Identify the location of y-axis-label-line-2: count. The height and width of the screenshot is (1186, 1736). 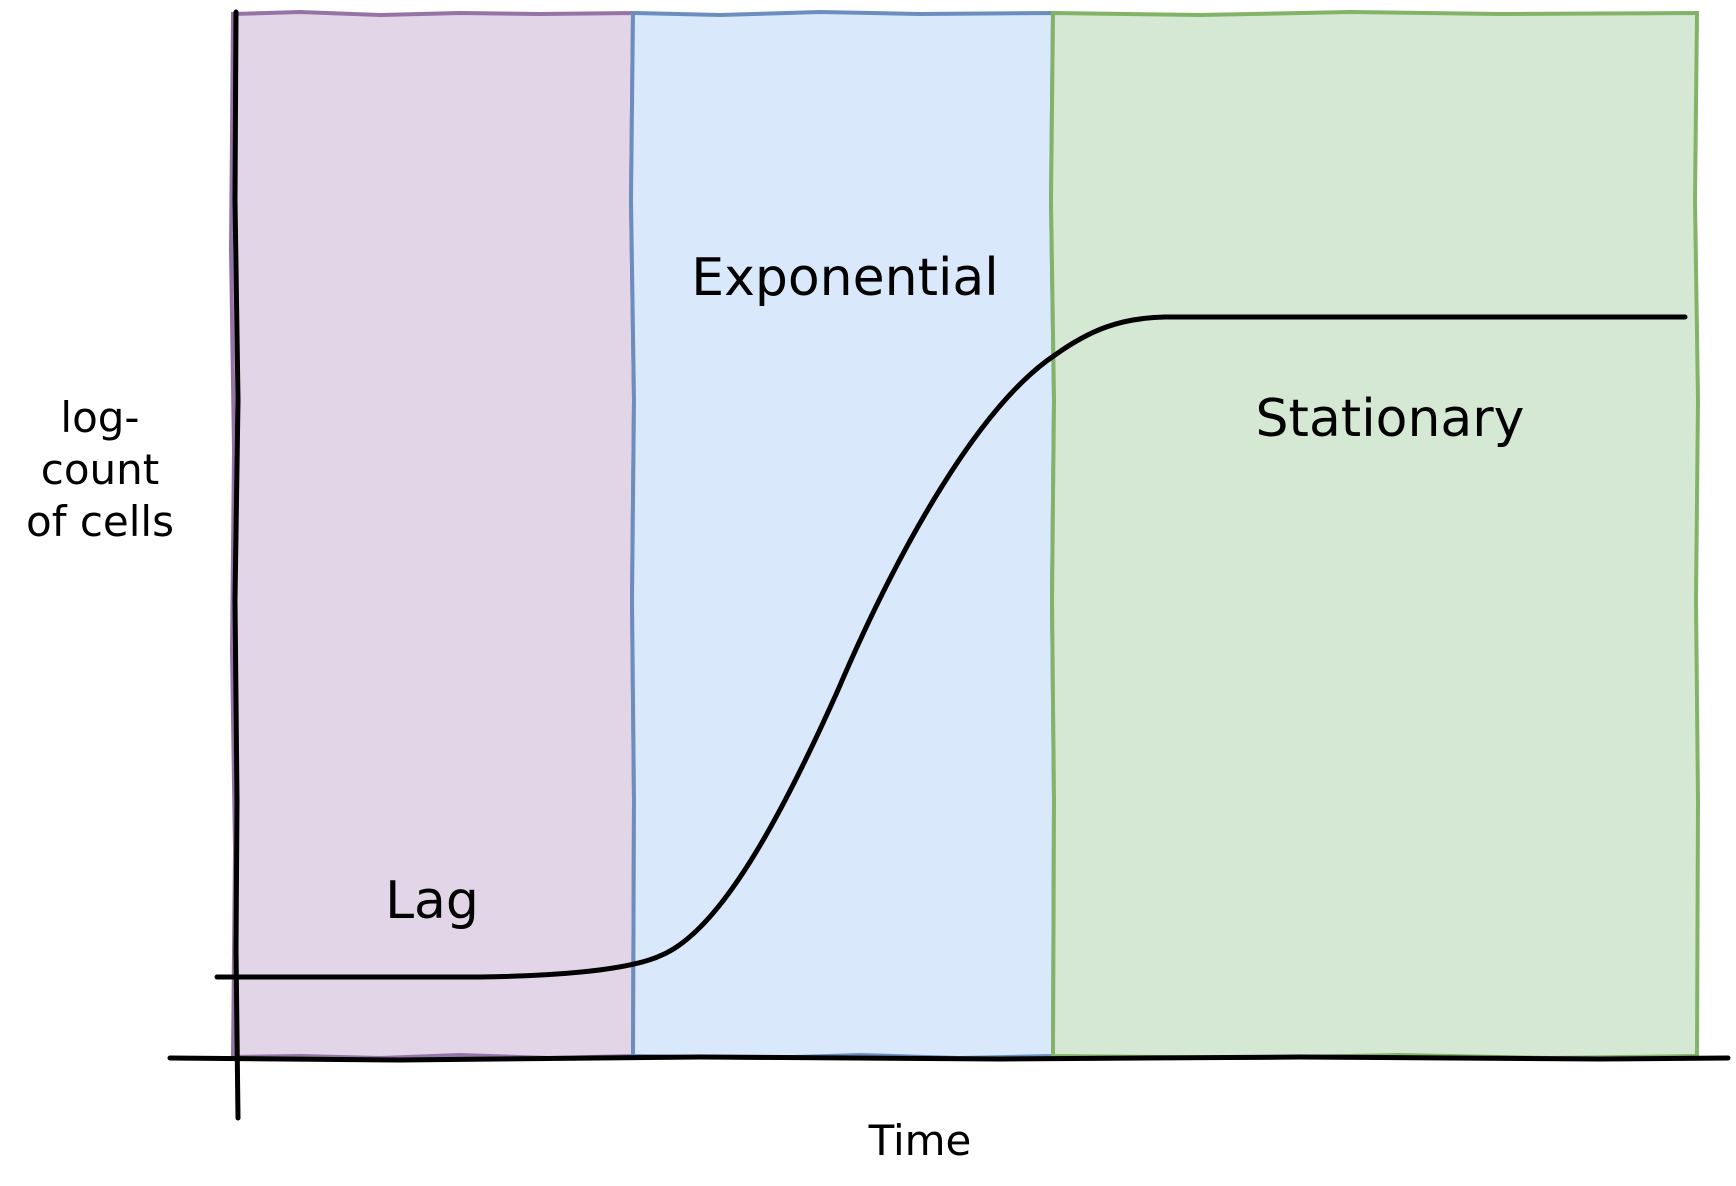
(100, 469).